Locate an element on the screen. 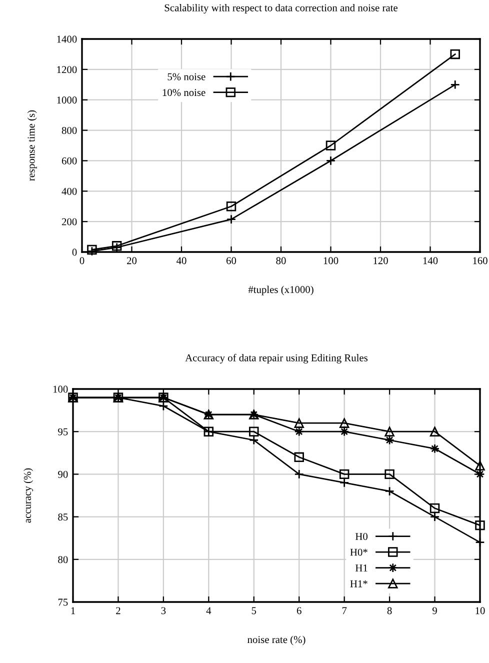 This screenshot has width=489, height=663. x-tick-label: 1 is located at coordinates (73, 610).